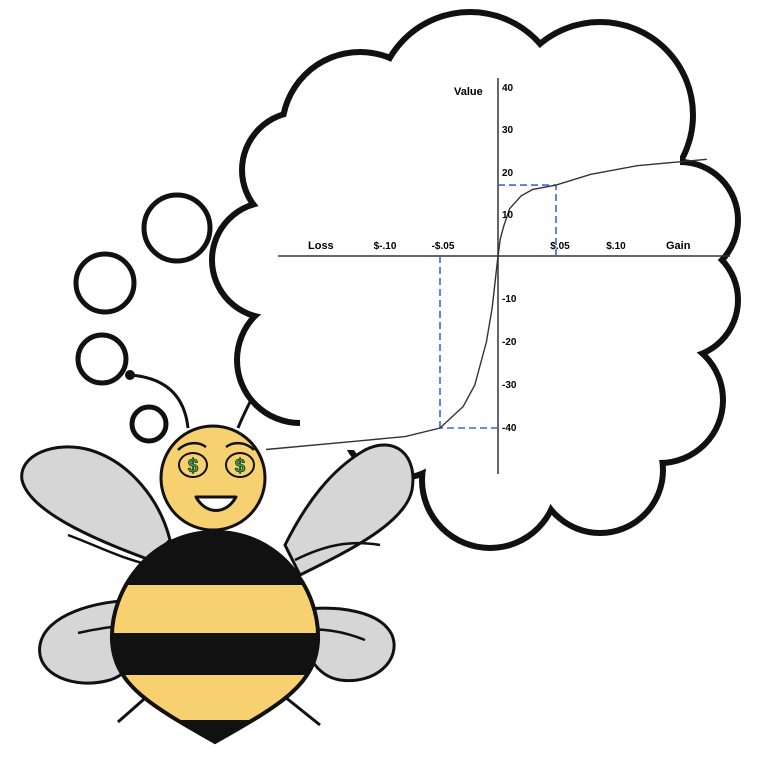 The width and height of the screenshot is (768, 768). I want to click on bee-head: $ $, so click(213, 478).